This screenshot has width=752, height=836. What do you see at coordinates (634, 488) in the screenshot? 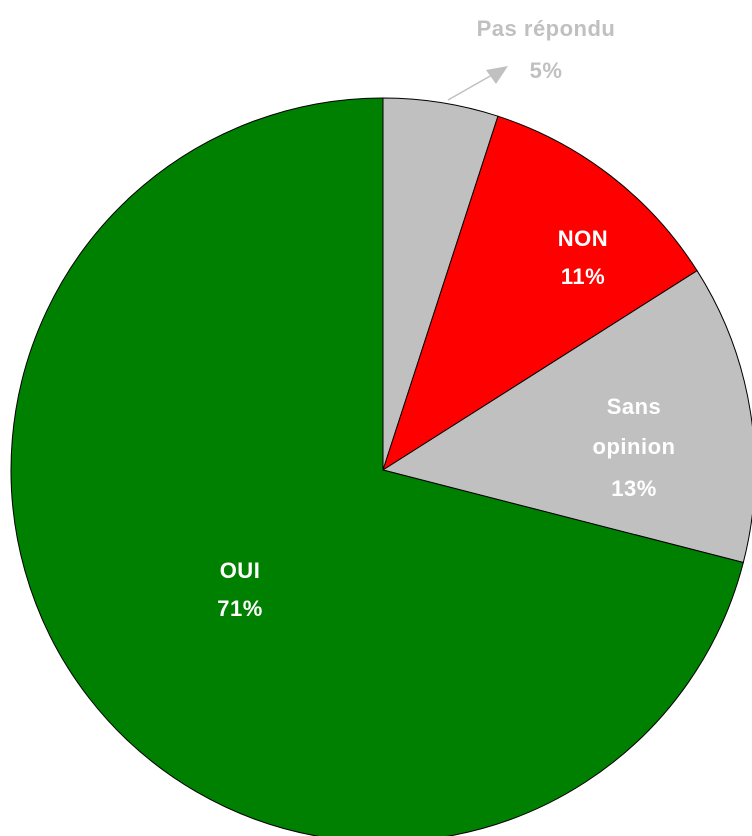
I see `value-label: 13%` at bounding box center [634, 488].